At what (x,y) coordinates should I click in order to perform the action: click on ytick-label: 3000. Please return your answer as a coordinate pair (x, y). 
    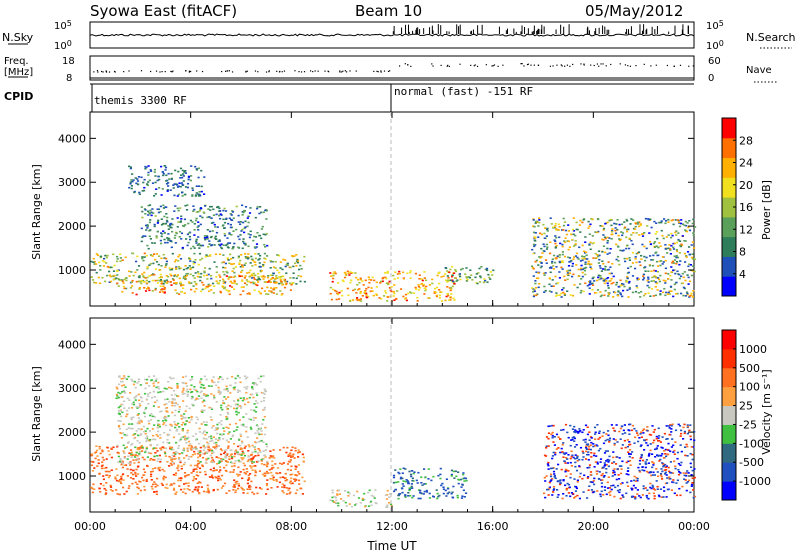
    Looking at the image, I should click on (72, 388).